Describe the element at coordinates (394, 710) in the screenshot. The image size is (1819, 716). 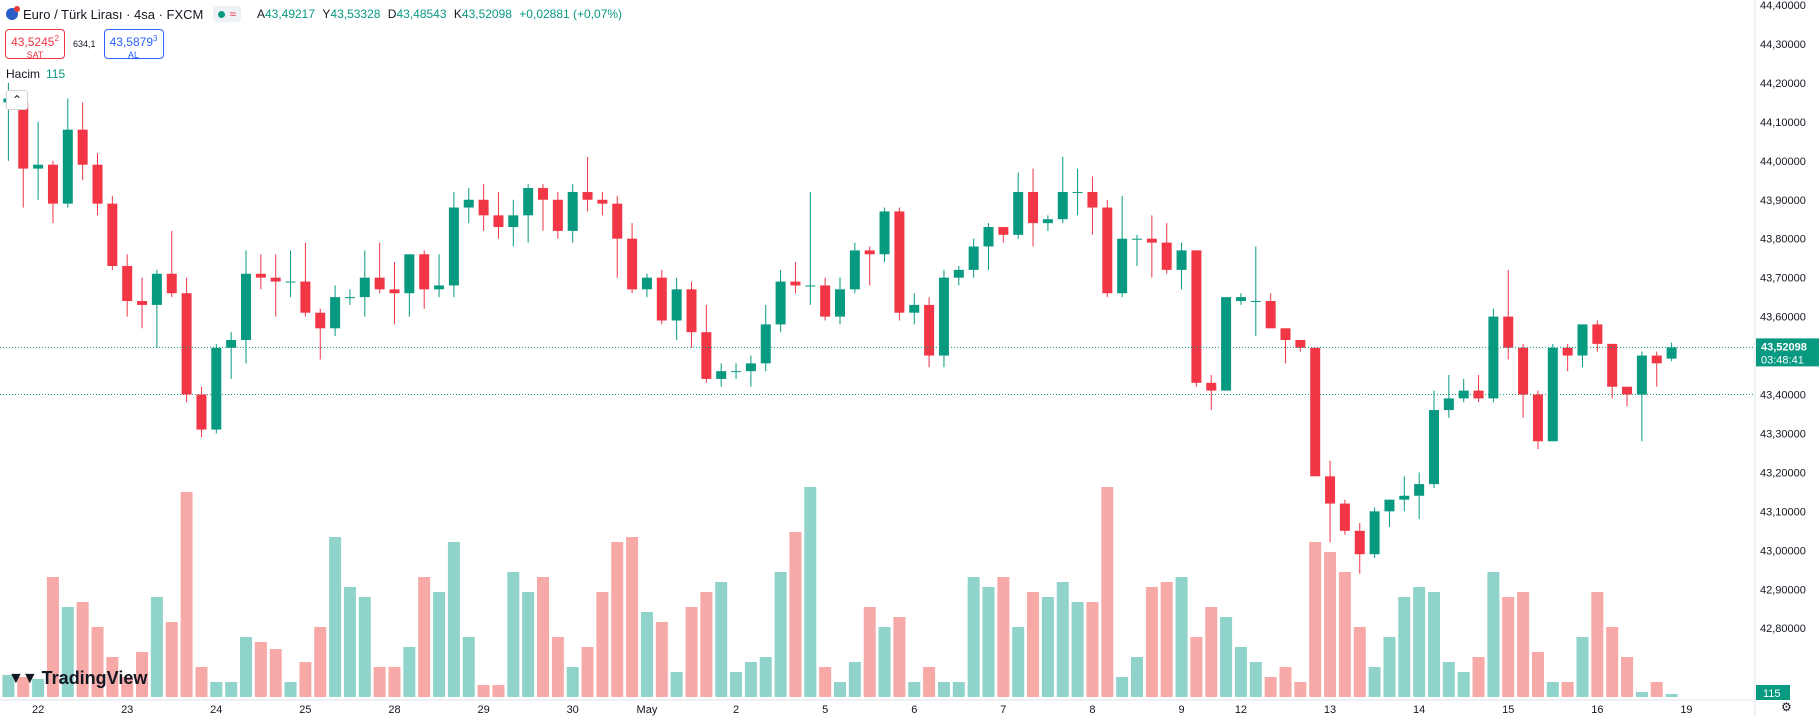
I see `x-tick-label: 28` at that location.